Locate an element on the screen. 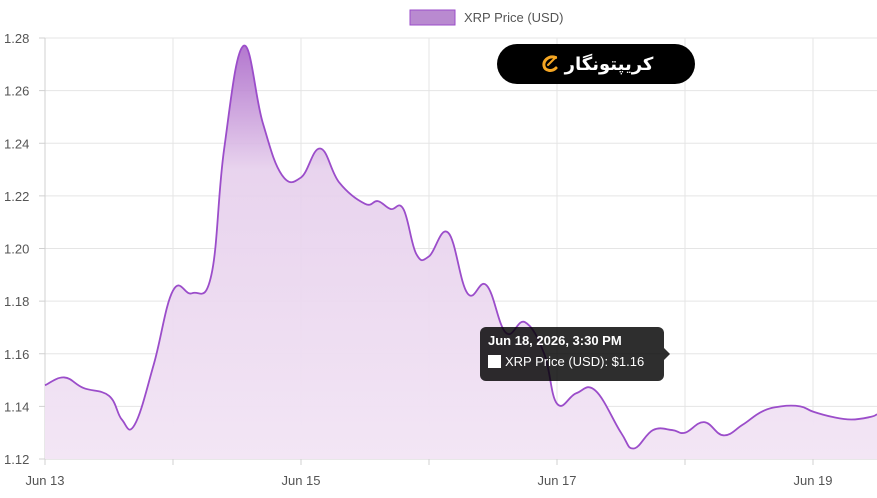 The width and height of the screenshot is (877, 498). legend-label: XRP Price (USD) is located at coordinates (513, 17).